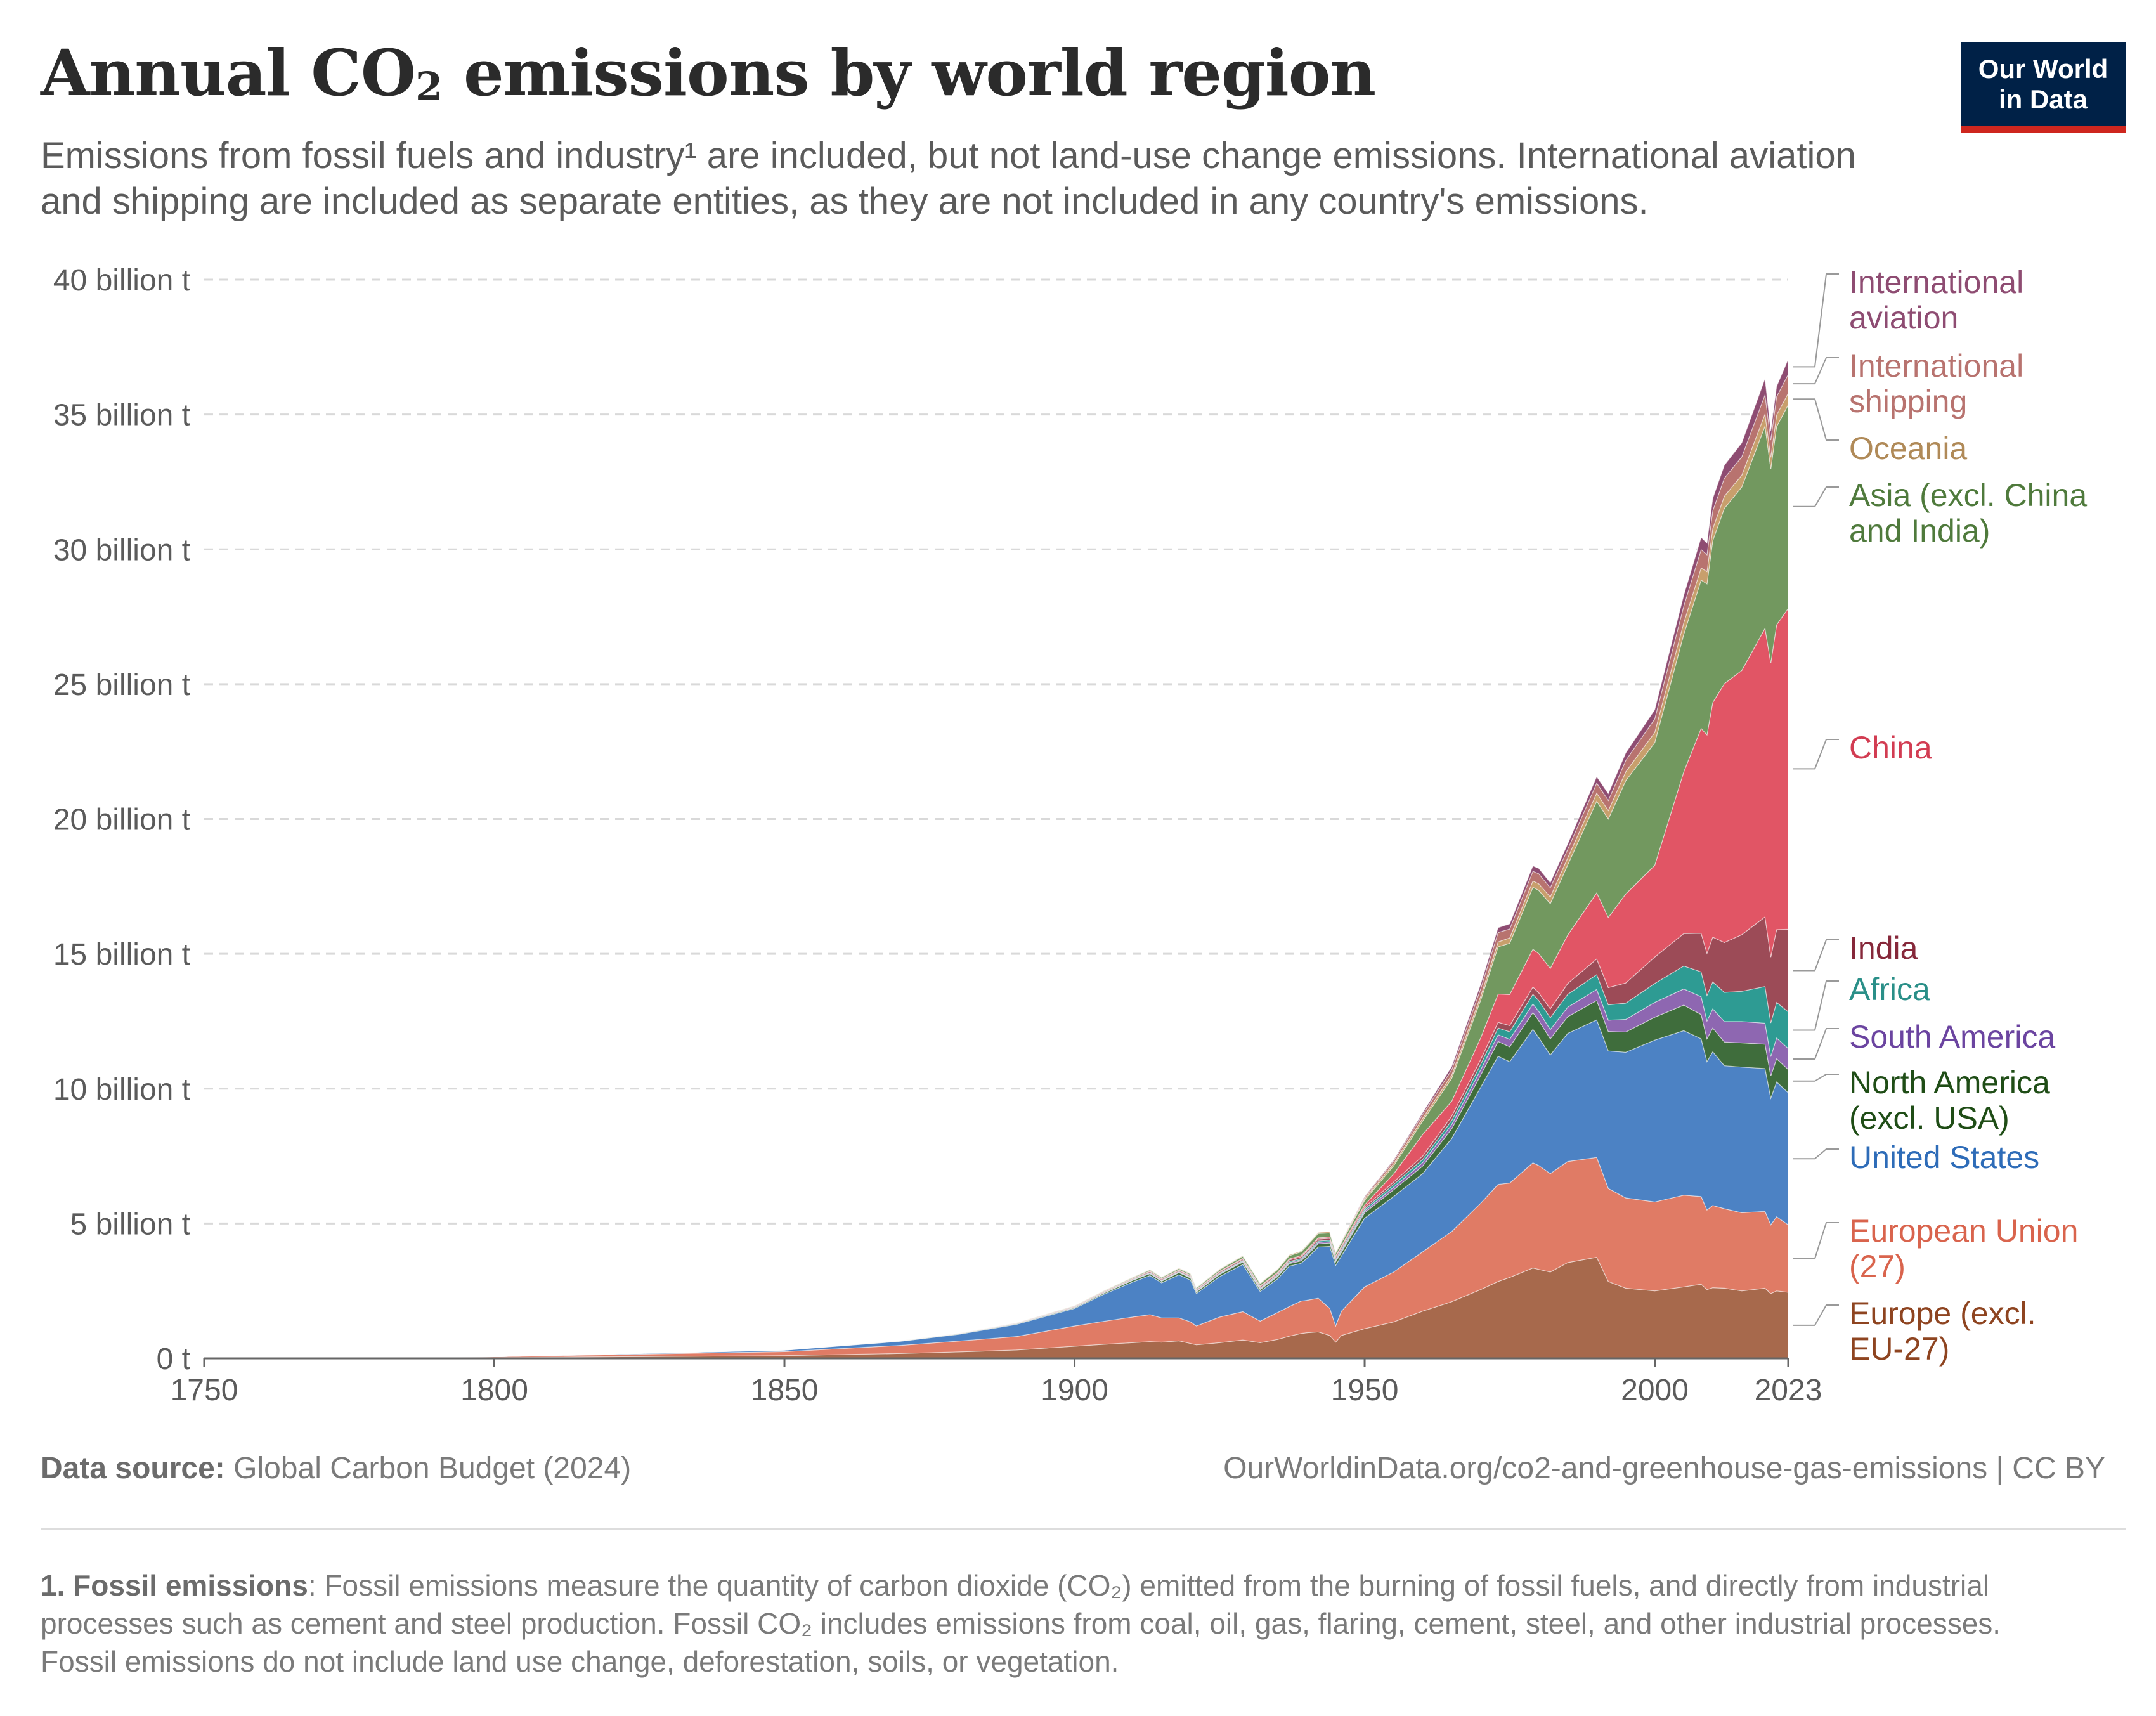 The width and height of the screenshot is (2156, 1716). I want to click on legend-label-india: India, so click(1883, 948).